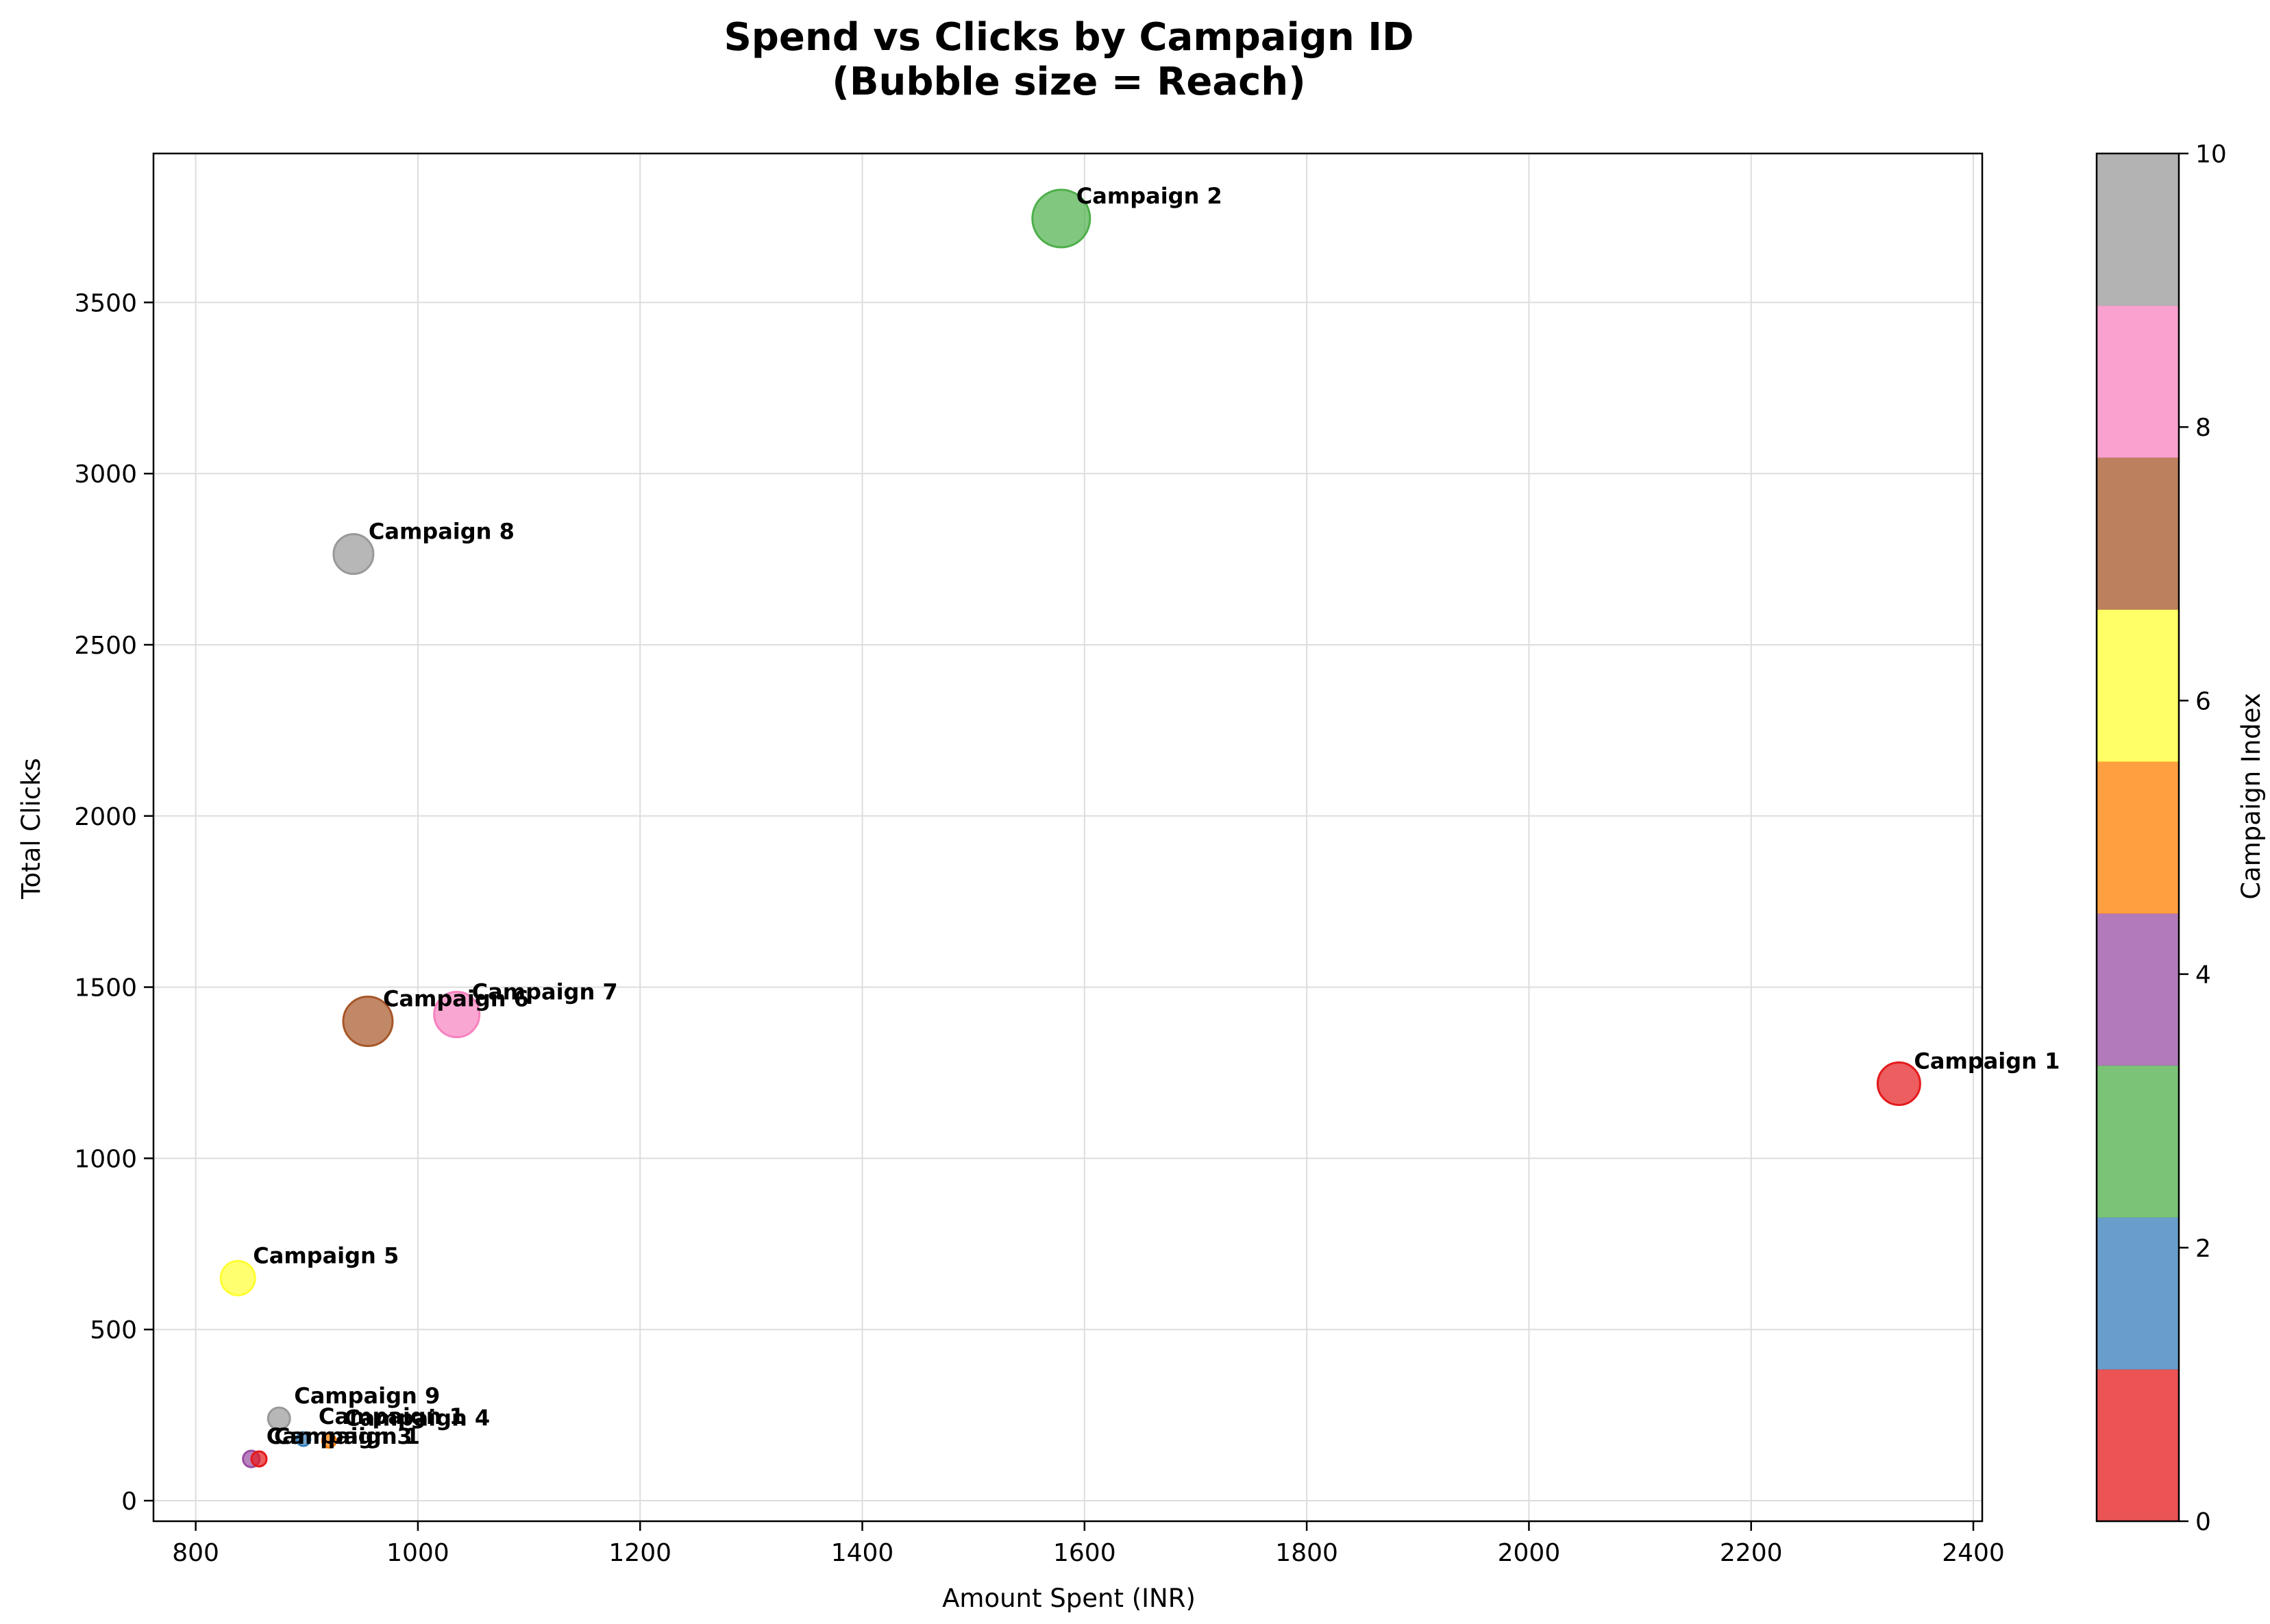 This screenshot has height=1624, width=2270. What do you see at coordinates (417, 1553) in the screenshot?
I see `x-tick-label: 1000` at bounding box center [417, 1553].